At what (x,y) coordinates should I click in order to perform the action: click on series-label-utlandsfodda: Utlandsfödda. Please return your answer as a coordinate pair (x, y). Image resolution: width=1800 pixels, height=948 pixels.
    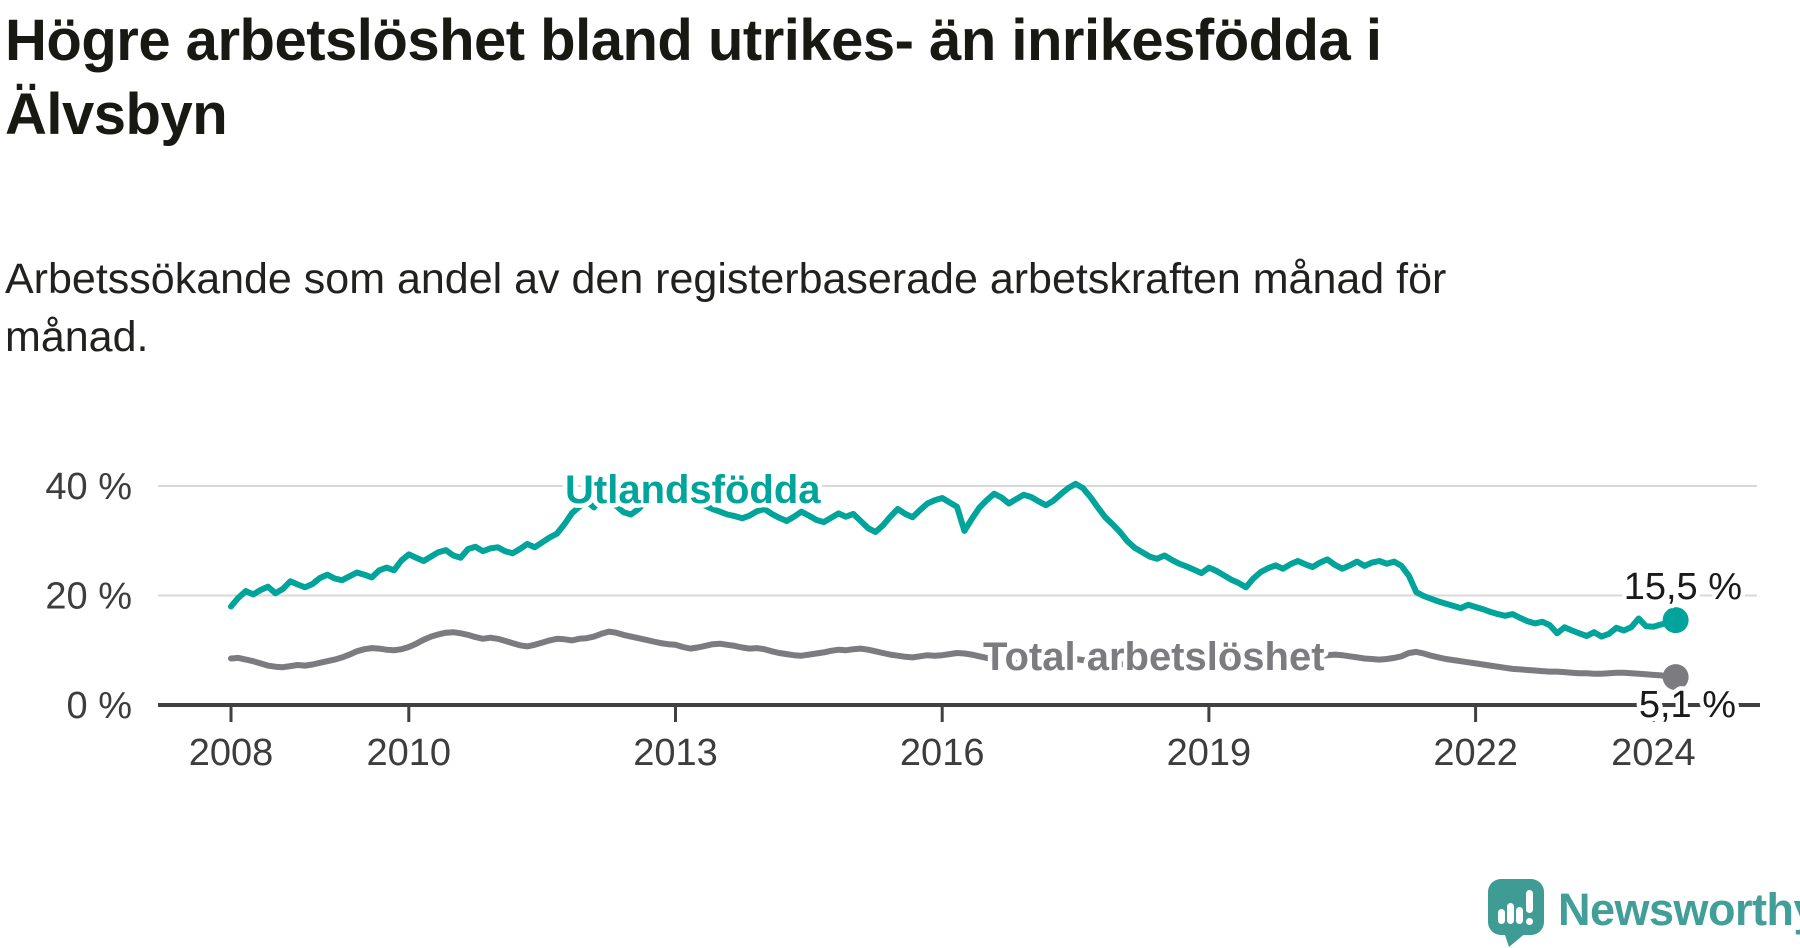
    Looking at the image, I should click on (693, 490).